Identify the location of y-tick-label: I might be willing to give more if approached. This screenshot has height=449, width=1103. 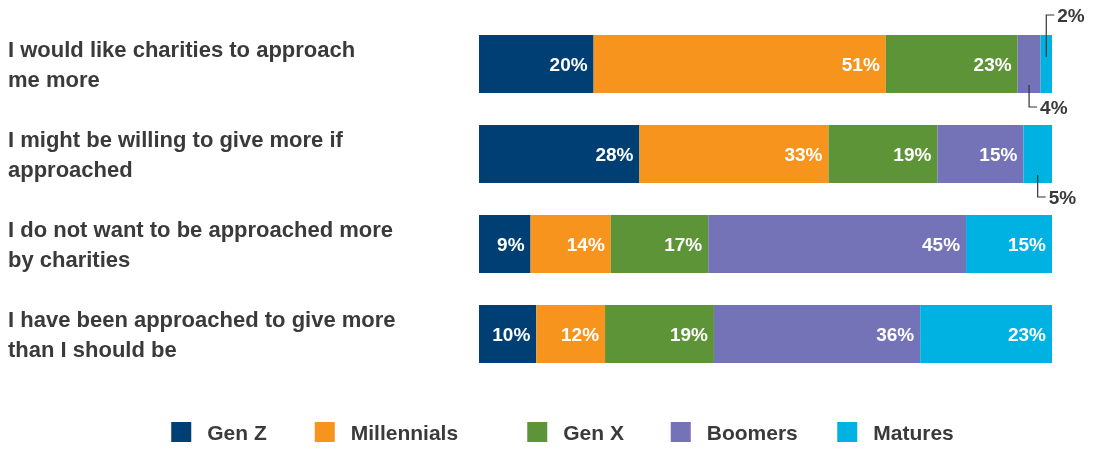
(176, 154).